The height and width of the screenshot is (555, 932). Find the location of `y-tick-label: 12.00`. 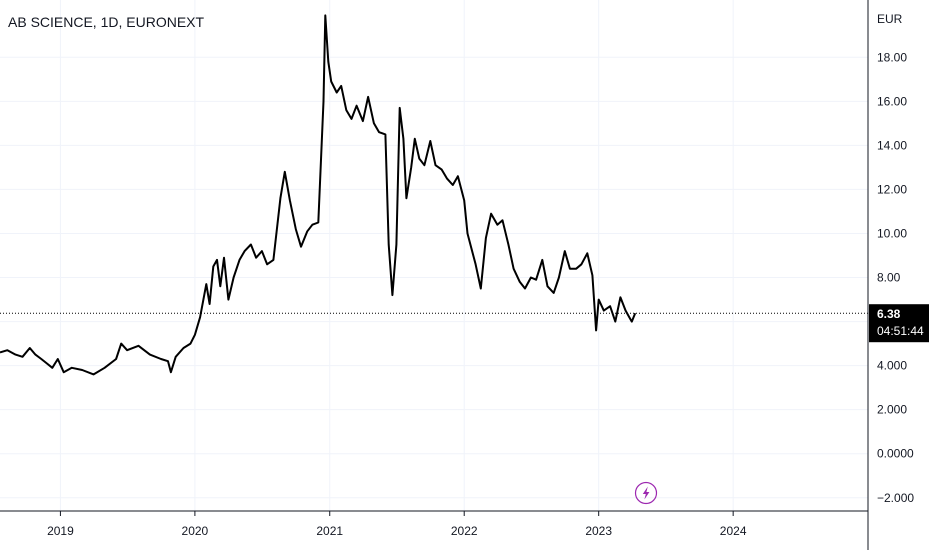

y-tick-label: 12.00 is located at coordinates (892, 189).